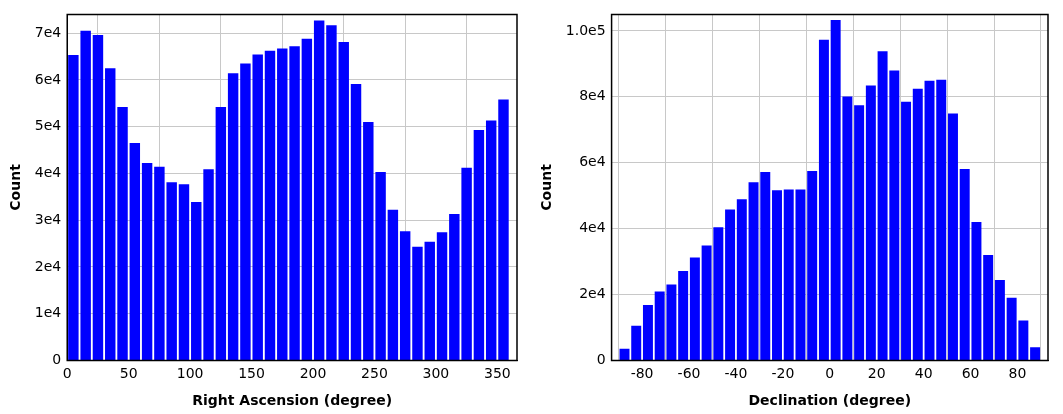 This screenshot has height=414, width=1063. Describe the element at coordinates (783, 373) in the screenshot. I see `x-tick-label: -20` at that location.